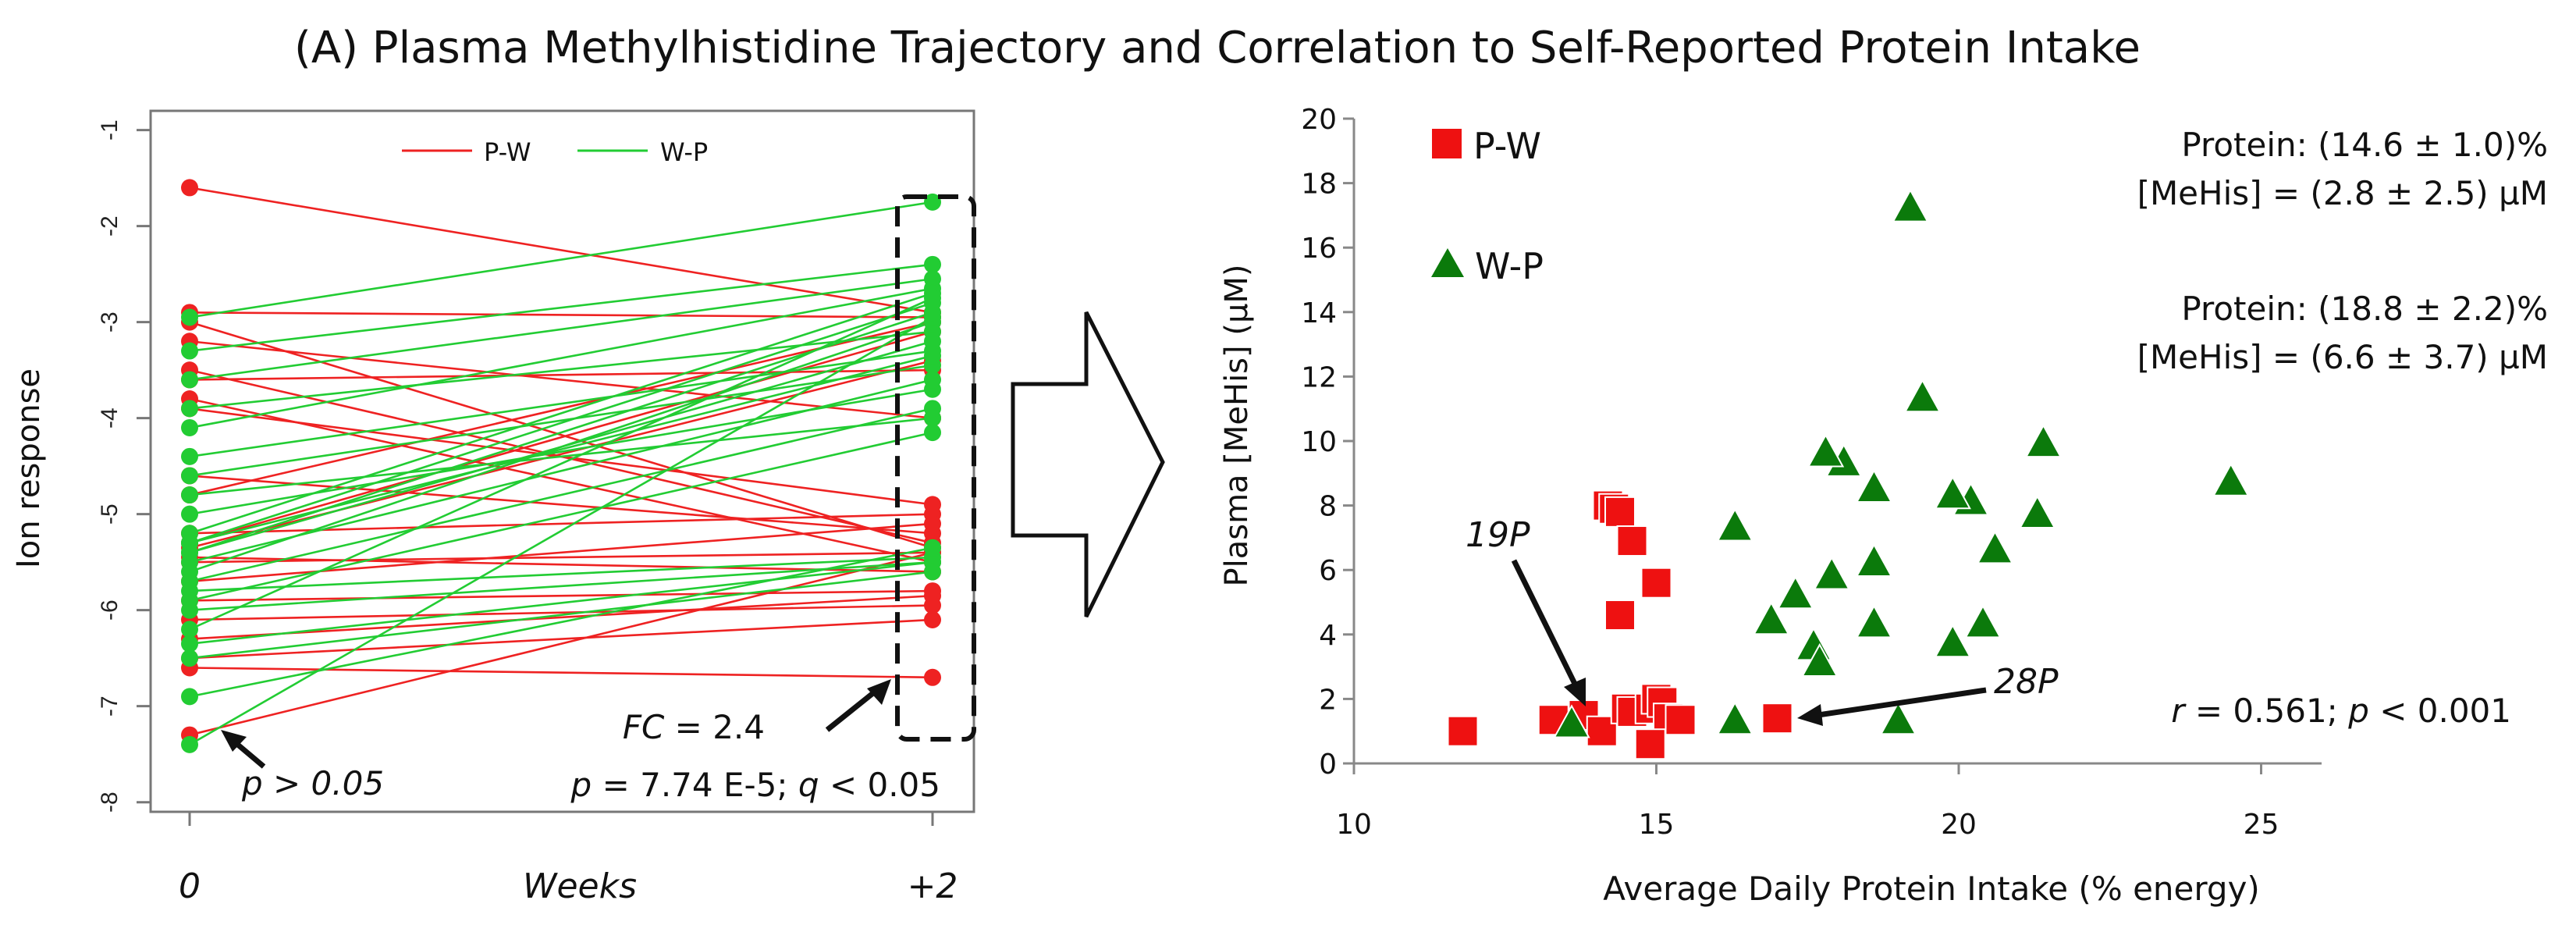 The width and height of the screenshot is (2576, 925). What do you see at coordinates (695, 785) in the screenshot?
I see `p-value: = 7.74 E-5;` at bounding box center [695, 785].